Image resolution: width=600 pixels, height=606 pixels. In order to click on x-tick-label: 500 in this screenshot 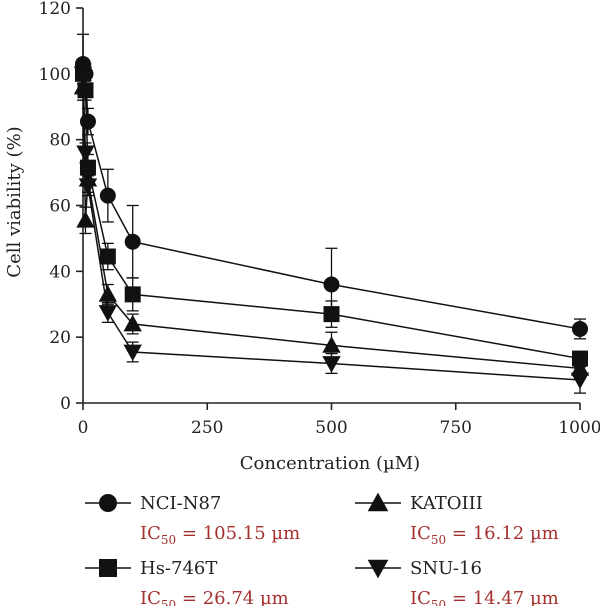, I will do `click(331, 428)`.